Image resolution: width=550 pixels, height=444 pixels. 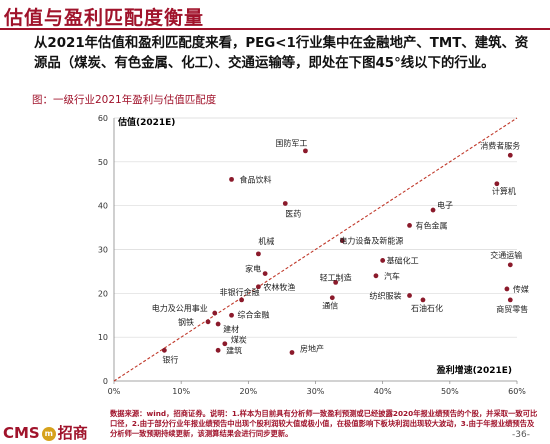 I want to click on point-label: 基础化工, so click(x=403, y=260).